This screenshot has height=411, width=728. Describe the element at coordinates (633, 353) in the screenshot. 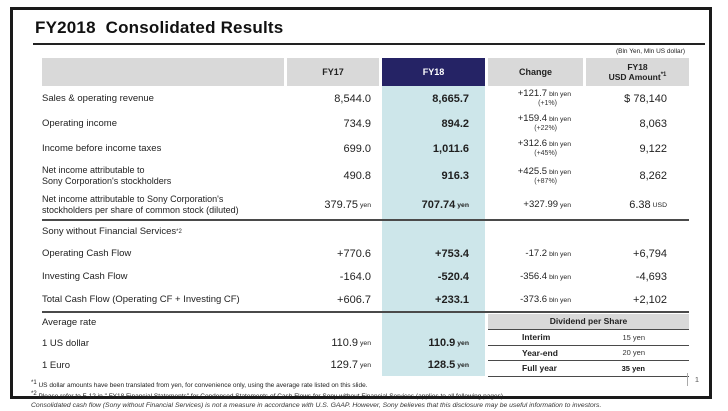

I see `dividend-value: 20 yen` at that location.